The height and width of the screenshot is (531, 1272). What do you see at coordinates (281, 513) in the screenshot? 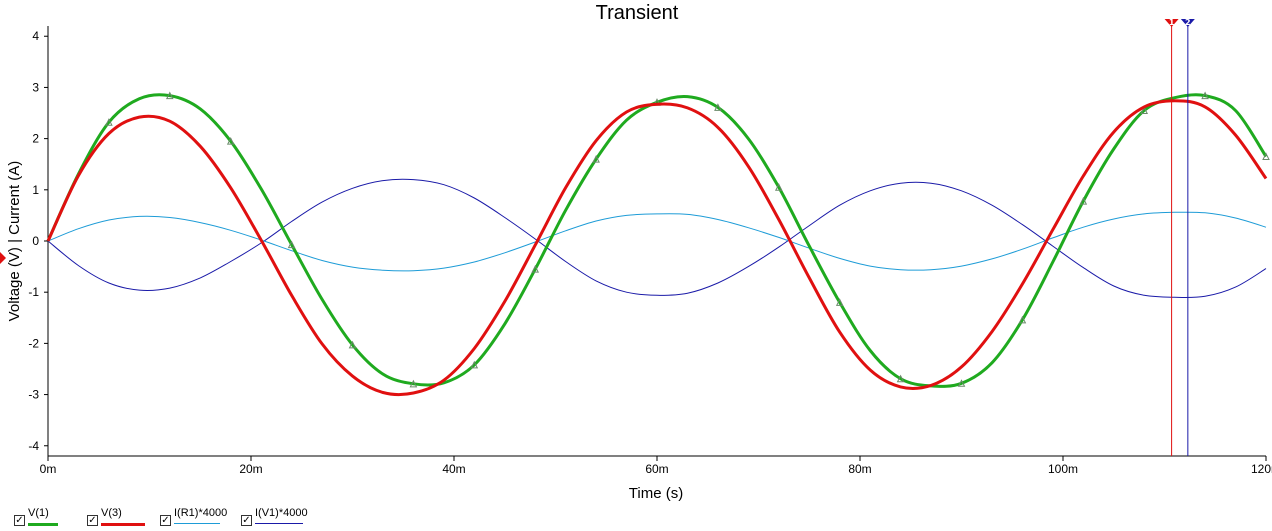
I see `legend-label-iv1: I(V1)*4000` at bounding box center [281, 513].